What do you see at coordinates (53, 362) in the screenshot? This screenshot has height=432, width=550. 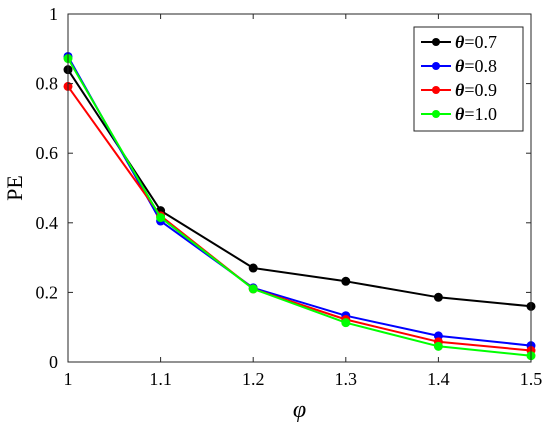 I see `y-tick-label: 0` at bounding box center [53, 362].